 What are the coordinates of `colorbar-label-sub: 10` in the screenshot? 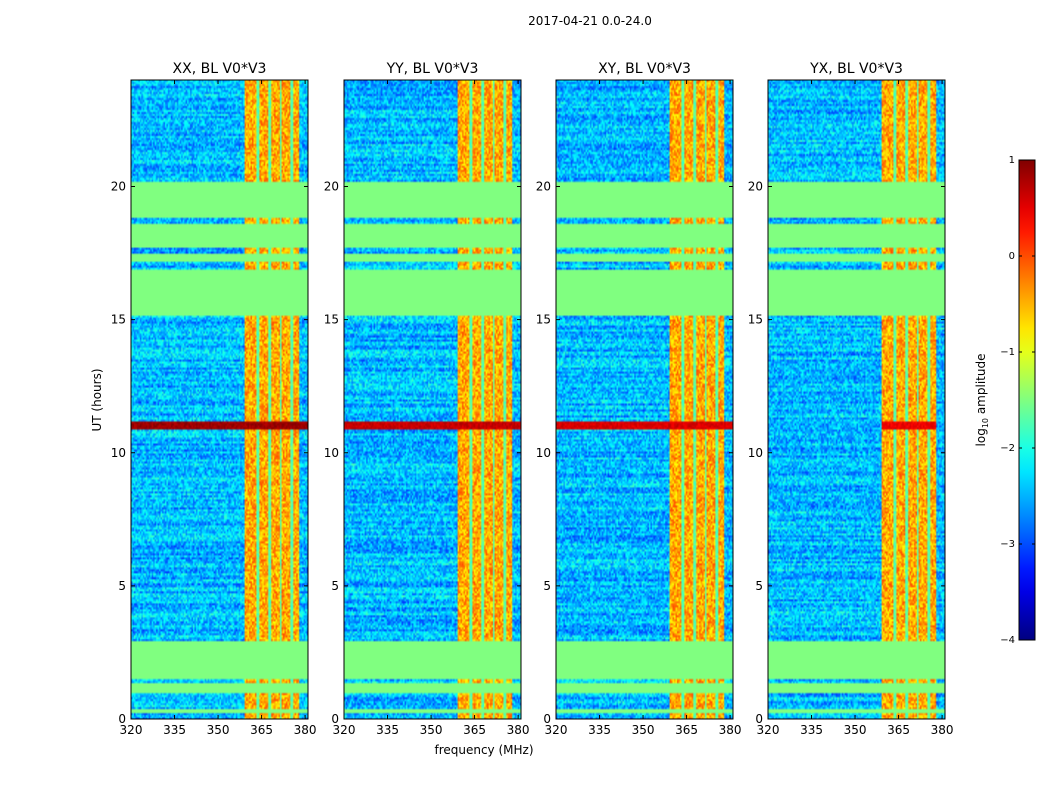 It's located at (986, 423).